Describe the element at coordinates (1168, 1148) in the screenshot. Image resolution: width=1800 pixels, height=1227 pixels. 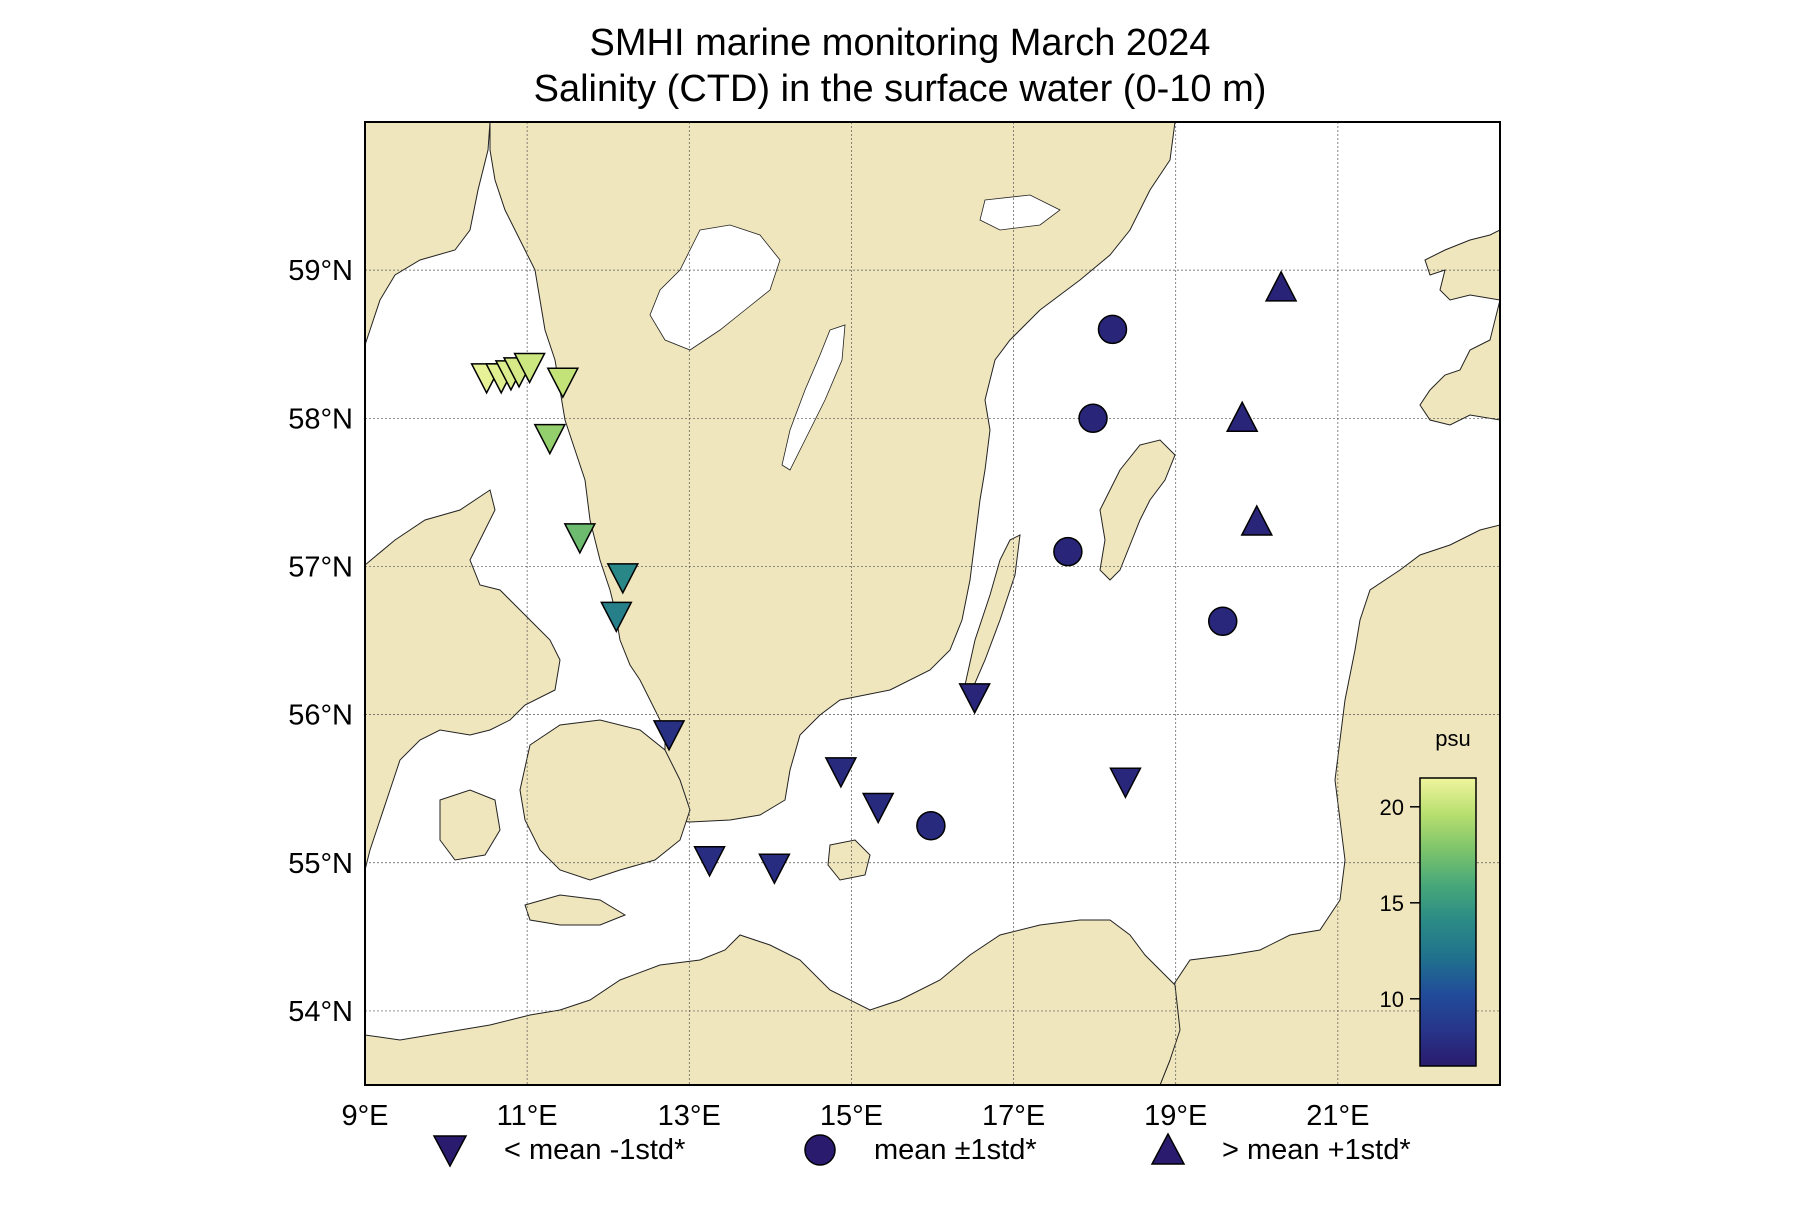
I see `up-triangle-icon` at that location.